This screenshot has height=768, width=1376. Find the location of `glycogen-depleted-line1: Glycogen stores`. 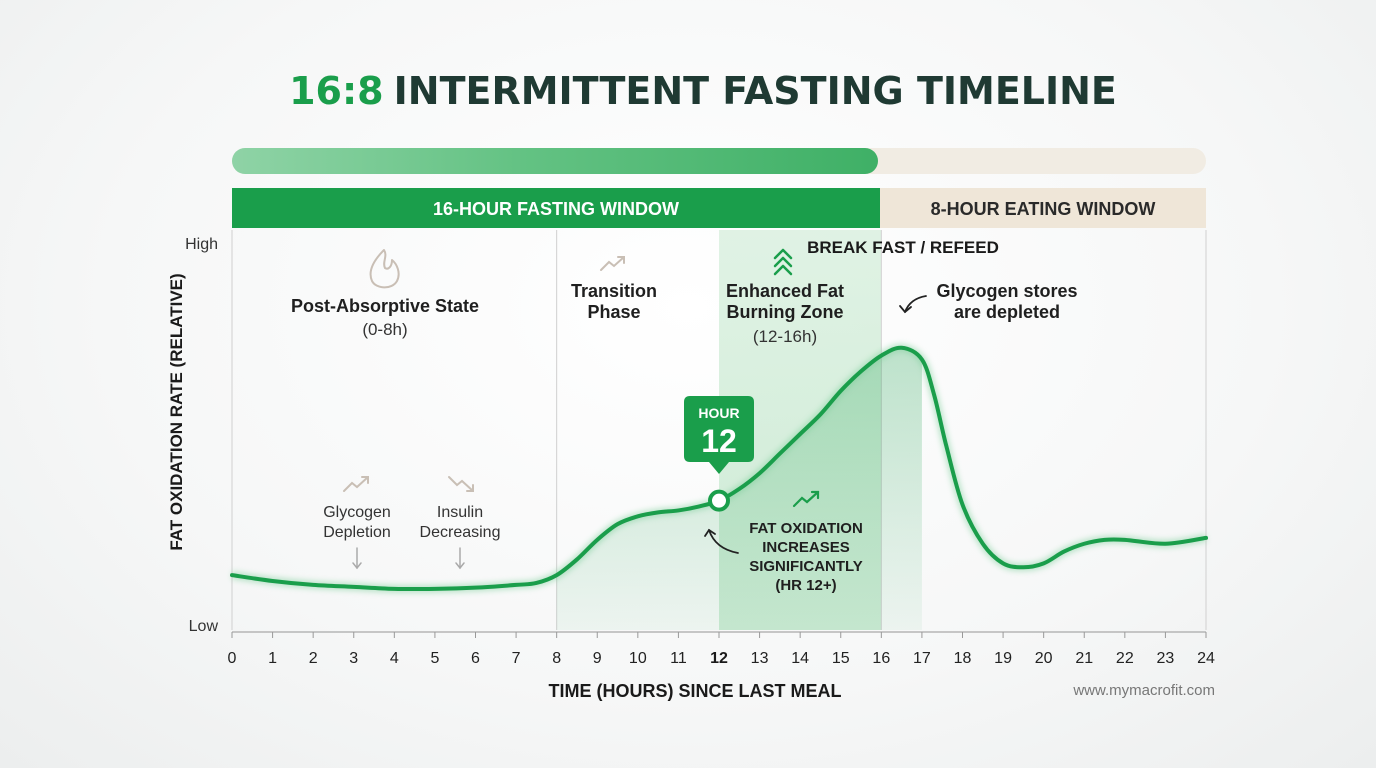

glycogen-depleted-line1: Glycogen stores is located at coordinates (1006, 291).